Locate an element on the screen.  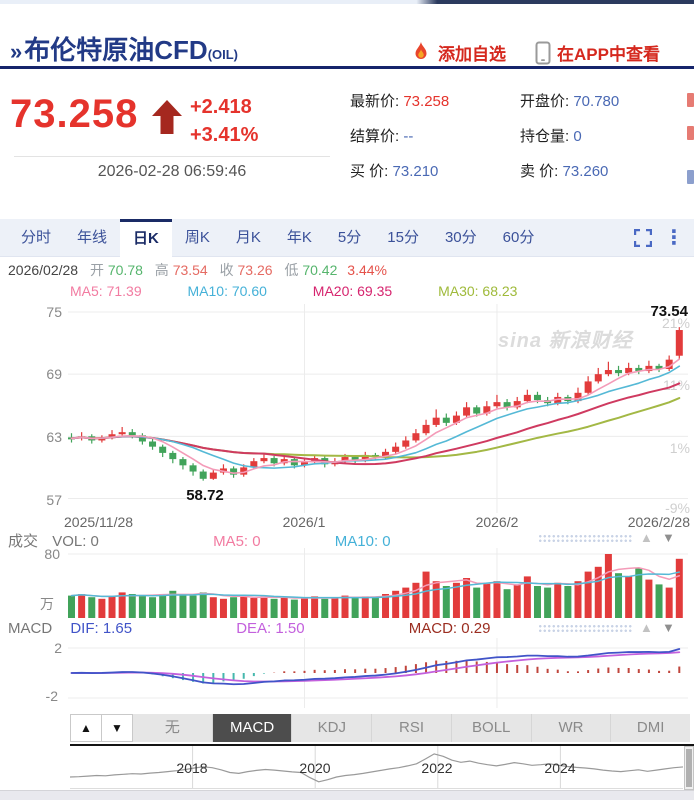
close-label: 收 is located at coordinates (226, 270).